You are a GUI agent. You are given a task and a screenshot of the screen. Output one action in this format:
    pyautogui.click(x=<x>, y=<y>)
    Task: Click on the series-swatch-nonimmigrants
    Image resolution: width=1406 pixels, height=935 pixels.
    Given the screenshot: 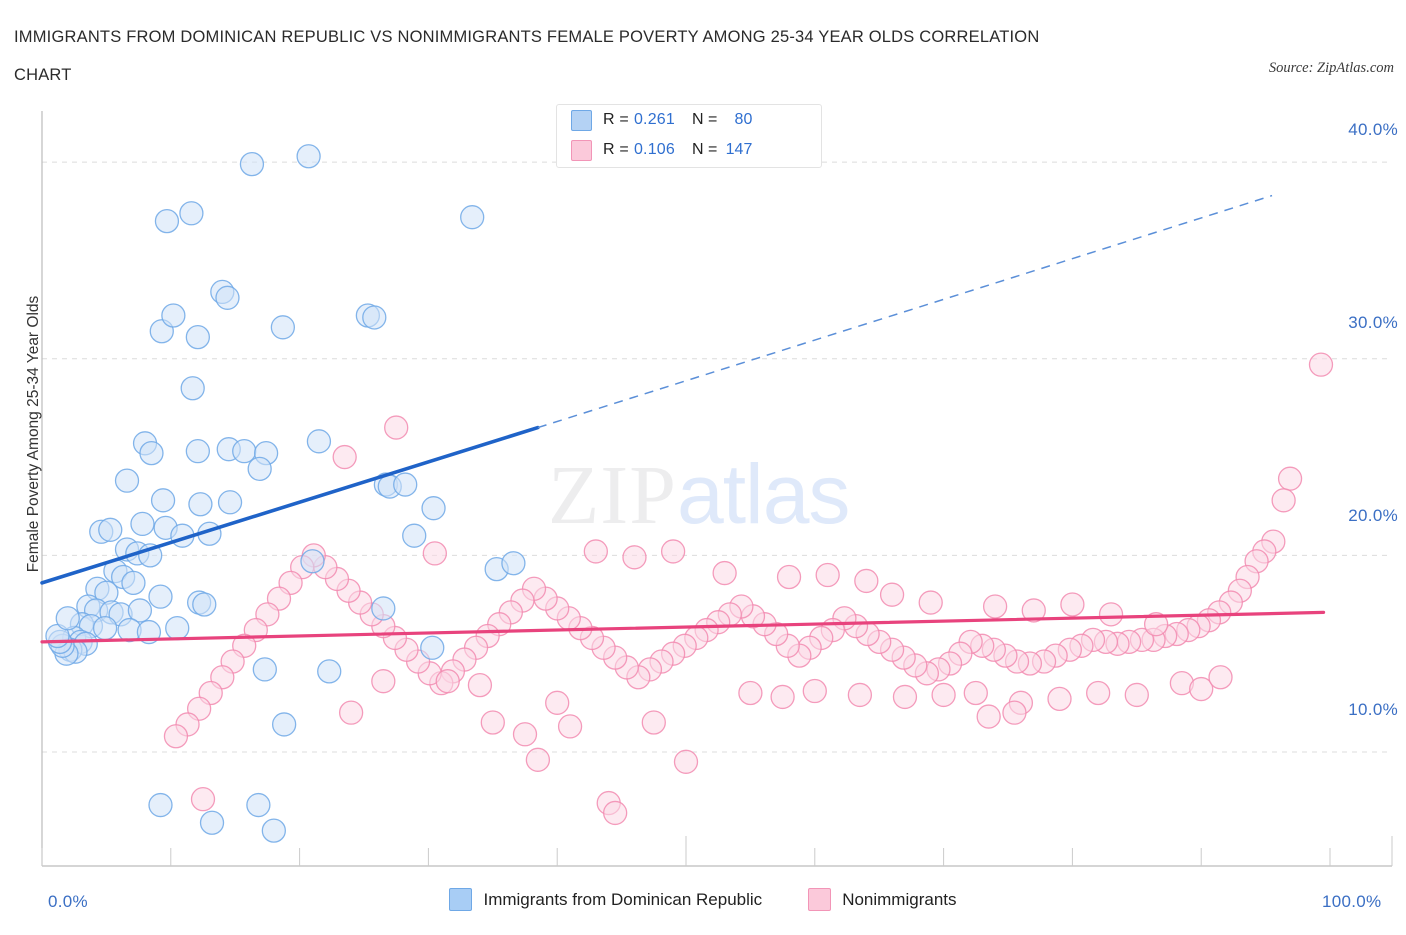 What is the action you would take?
    pyautogui.click(x=820, y=899)
    